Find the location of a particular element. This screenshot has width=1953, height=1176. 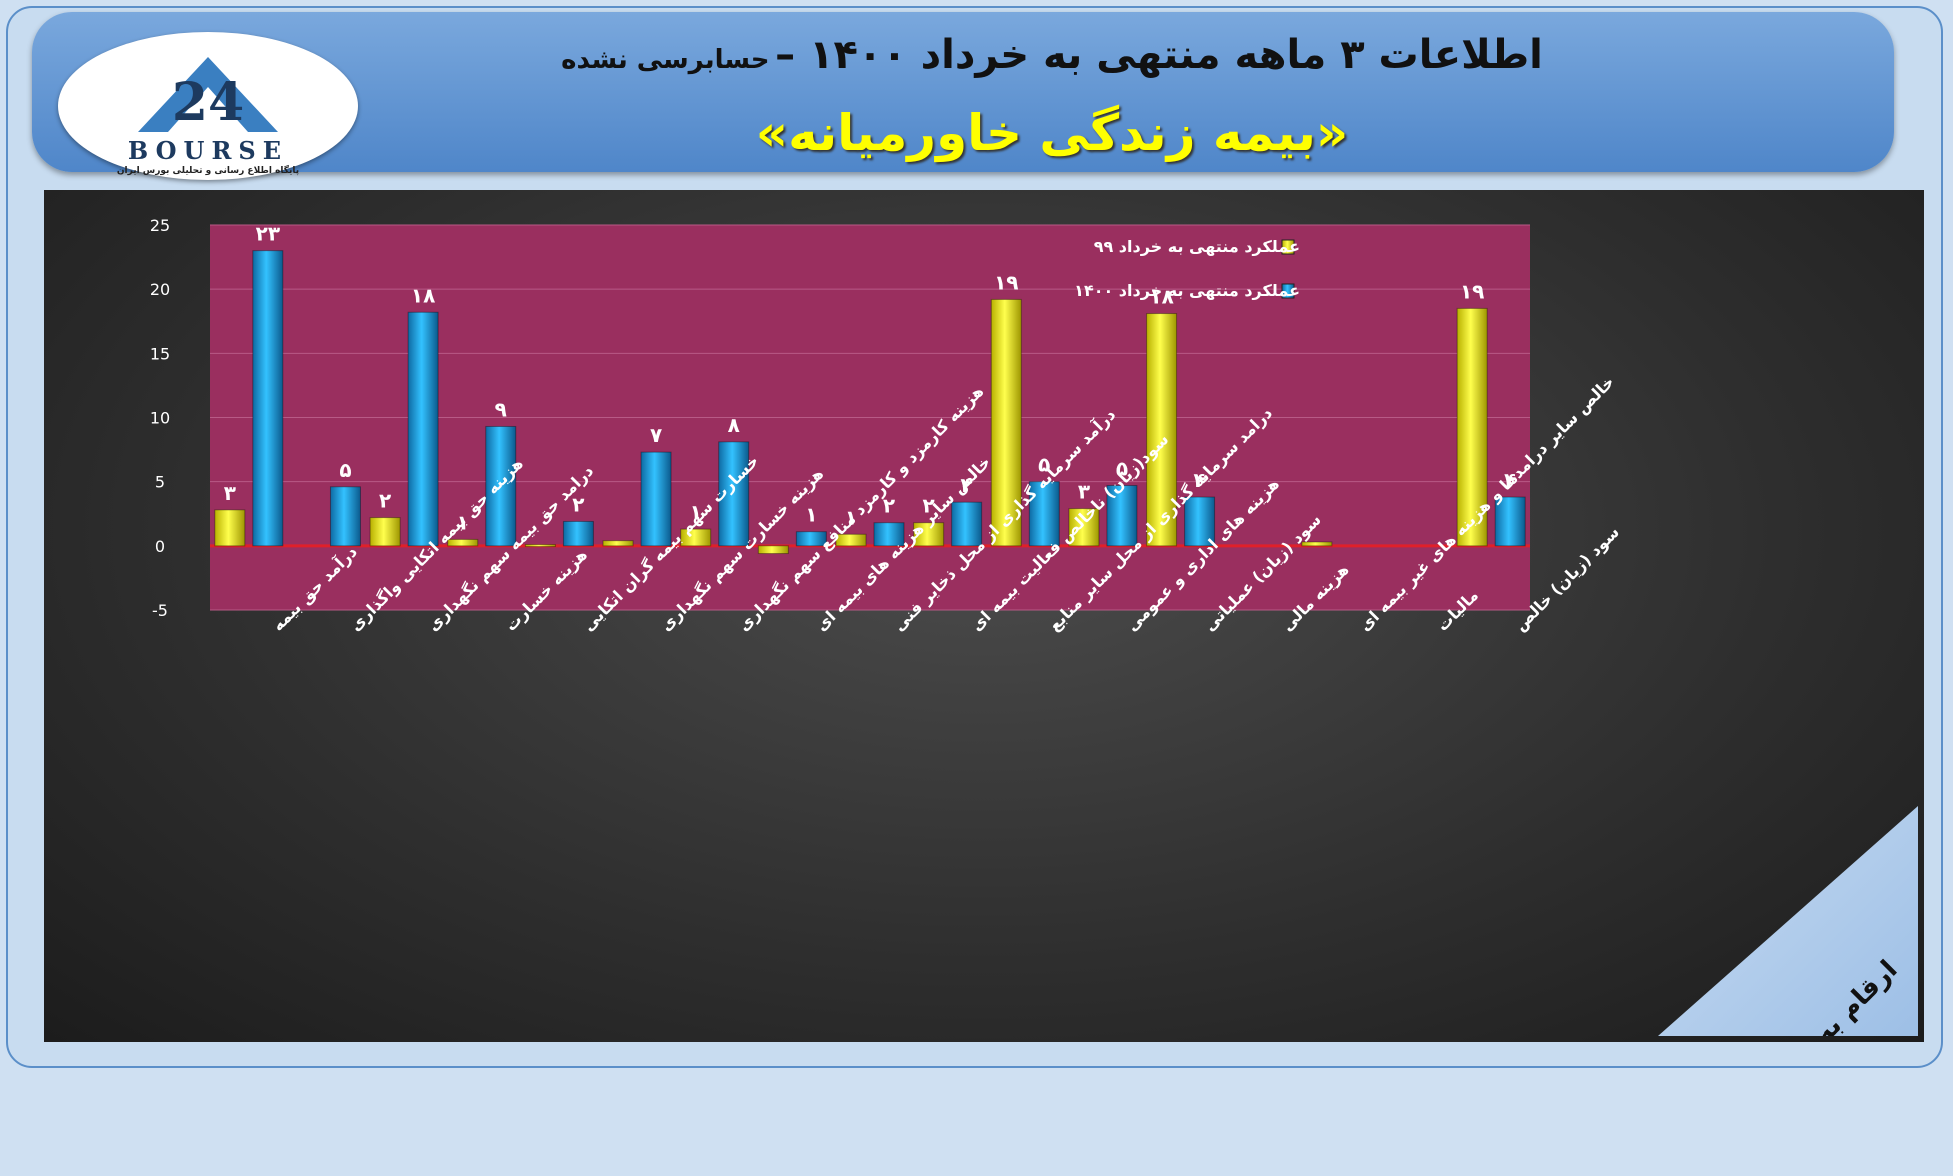

data-label-series1: ۱۸ is located at coordinates (1161, 297).